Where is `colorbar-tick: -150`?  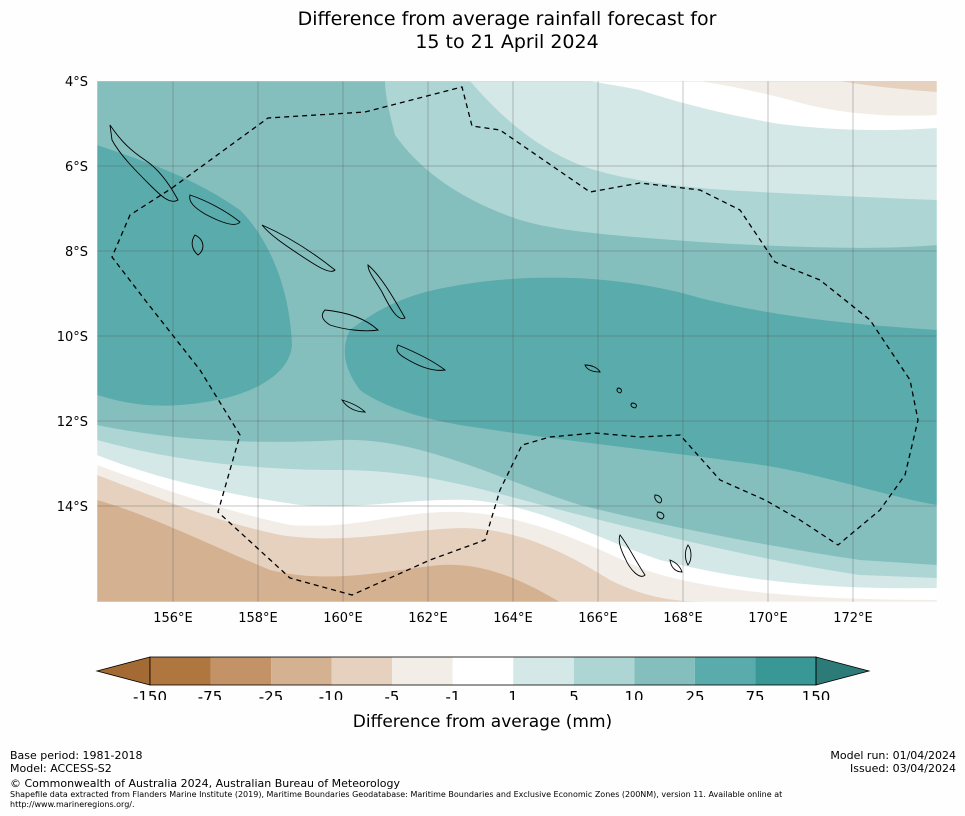
colorbar-tick: -150 is located at coordinates (150, 694).